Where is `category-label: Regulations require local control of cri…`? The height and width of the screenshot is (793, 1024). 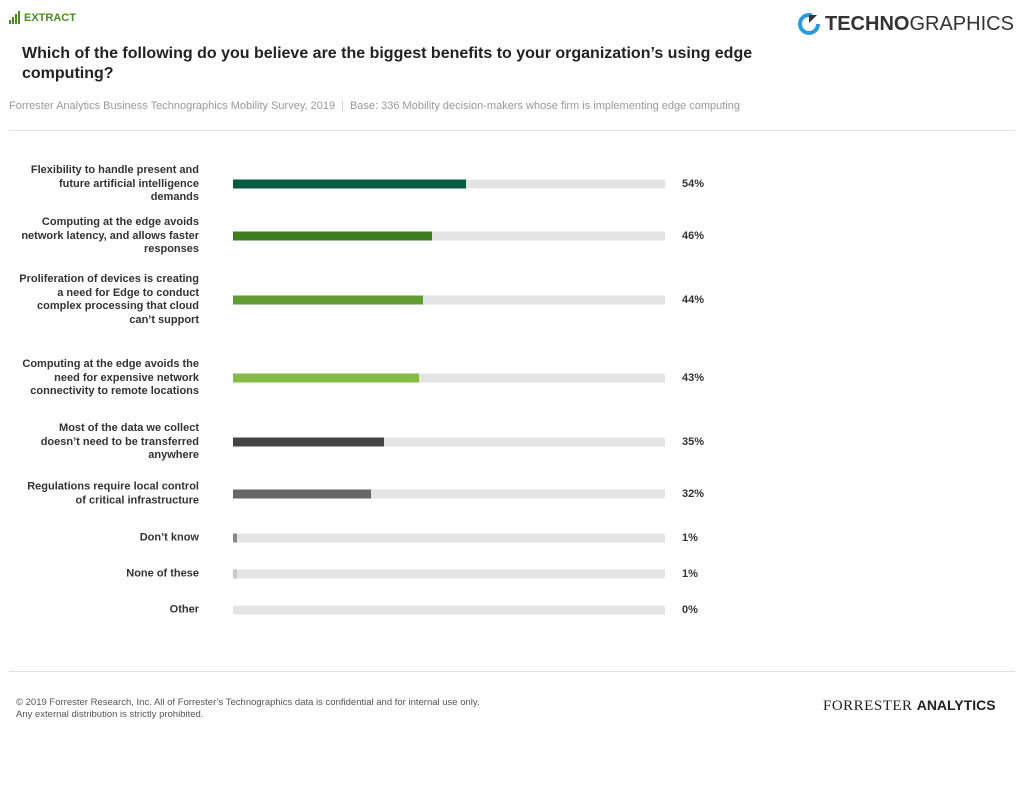
category-label: Regulations require local control of cri… is located at coordinates (113, 493).